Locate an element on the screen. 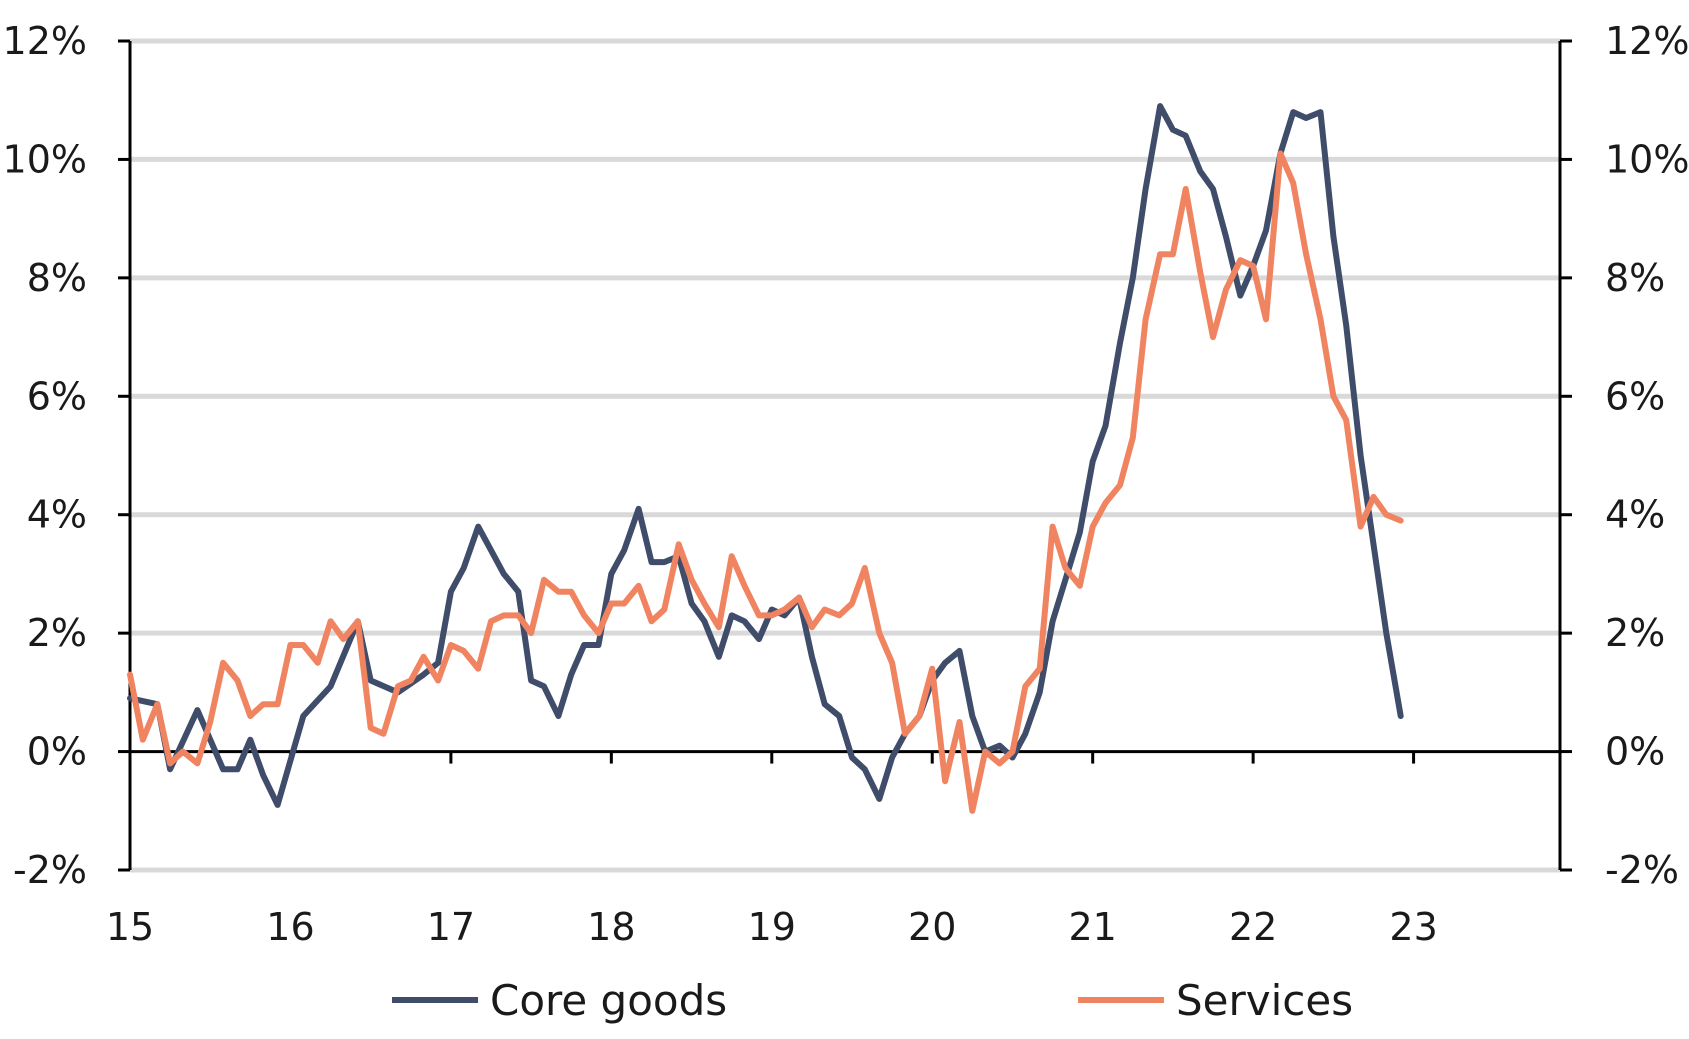  x-tick-label: 19 is located at coordinates (772, 927).